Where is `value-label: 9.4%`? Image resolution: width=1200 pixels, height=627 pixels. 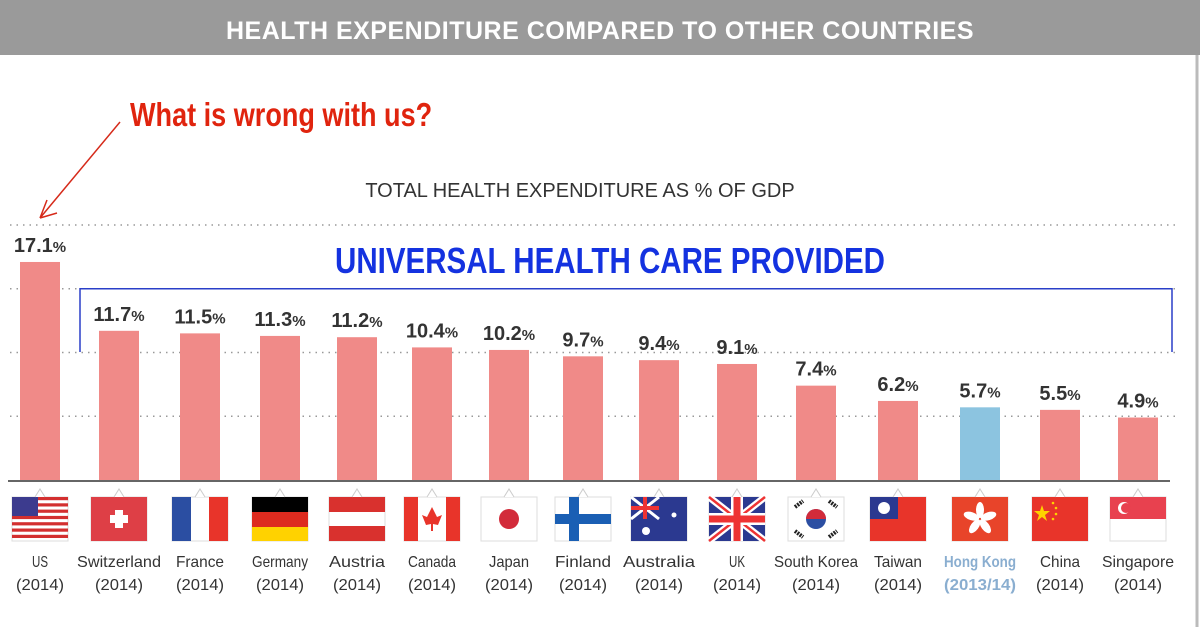 value-label: 9.4% is located at coordinates (658, 344).